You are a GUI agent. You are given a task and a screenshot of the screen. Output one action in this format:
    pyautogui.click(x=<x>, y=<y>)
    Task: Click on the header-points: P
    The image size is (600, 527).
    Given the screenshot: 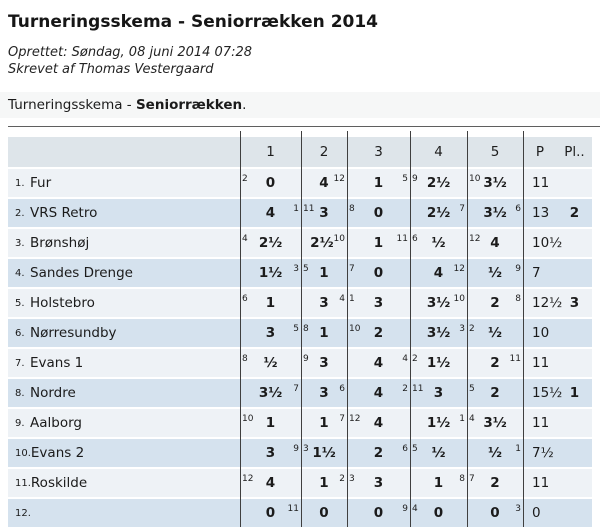 What is the action you would take?
    pyautogui.click(x=540, y=152)
    